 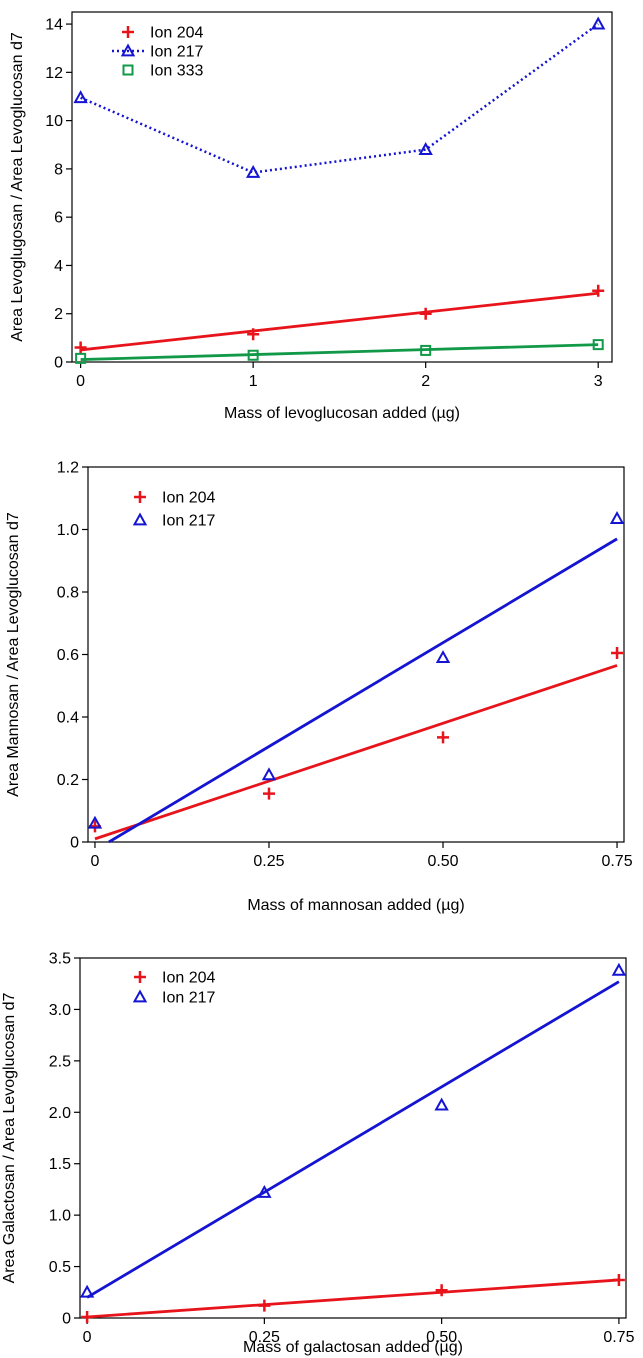 I want to click on x-tick-label: 1, so click(x=253, y=381).